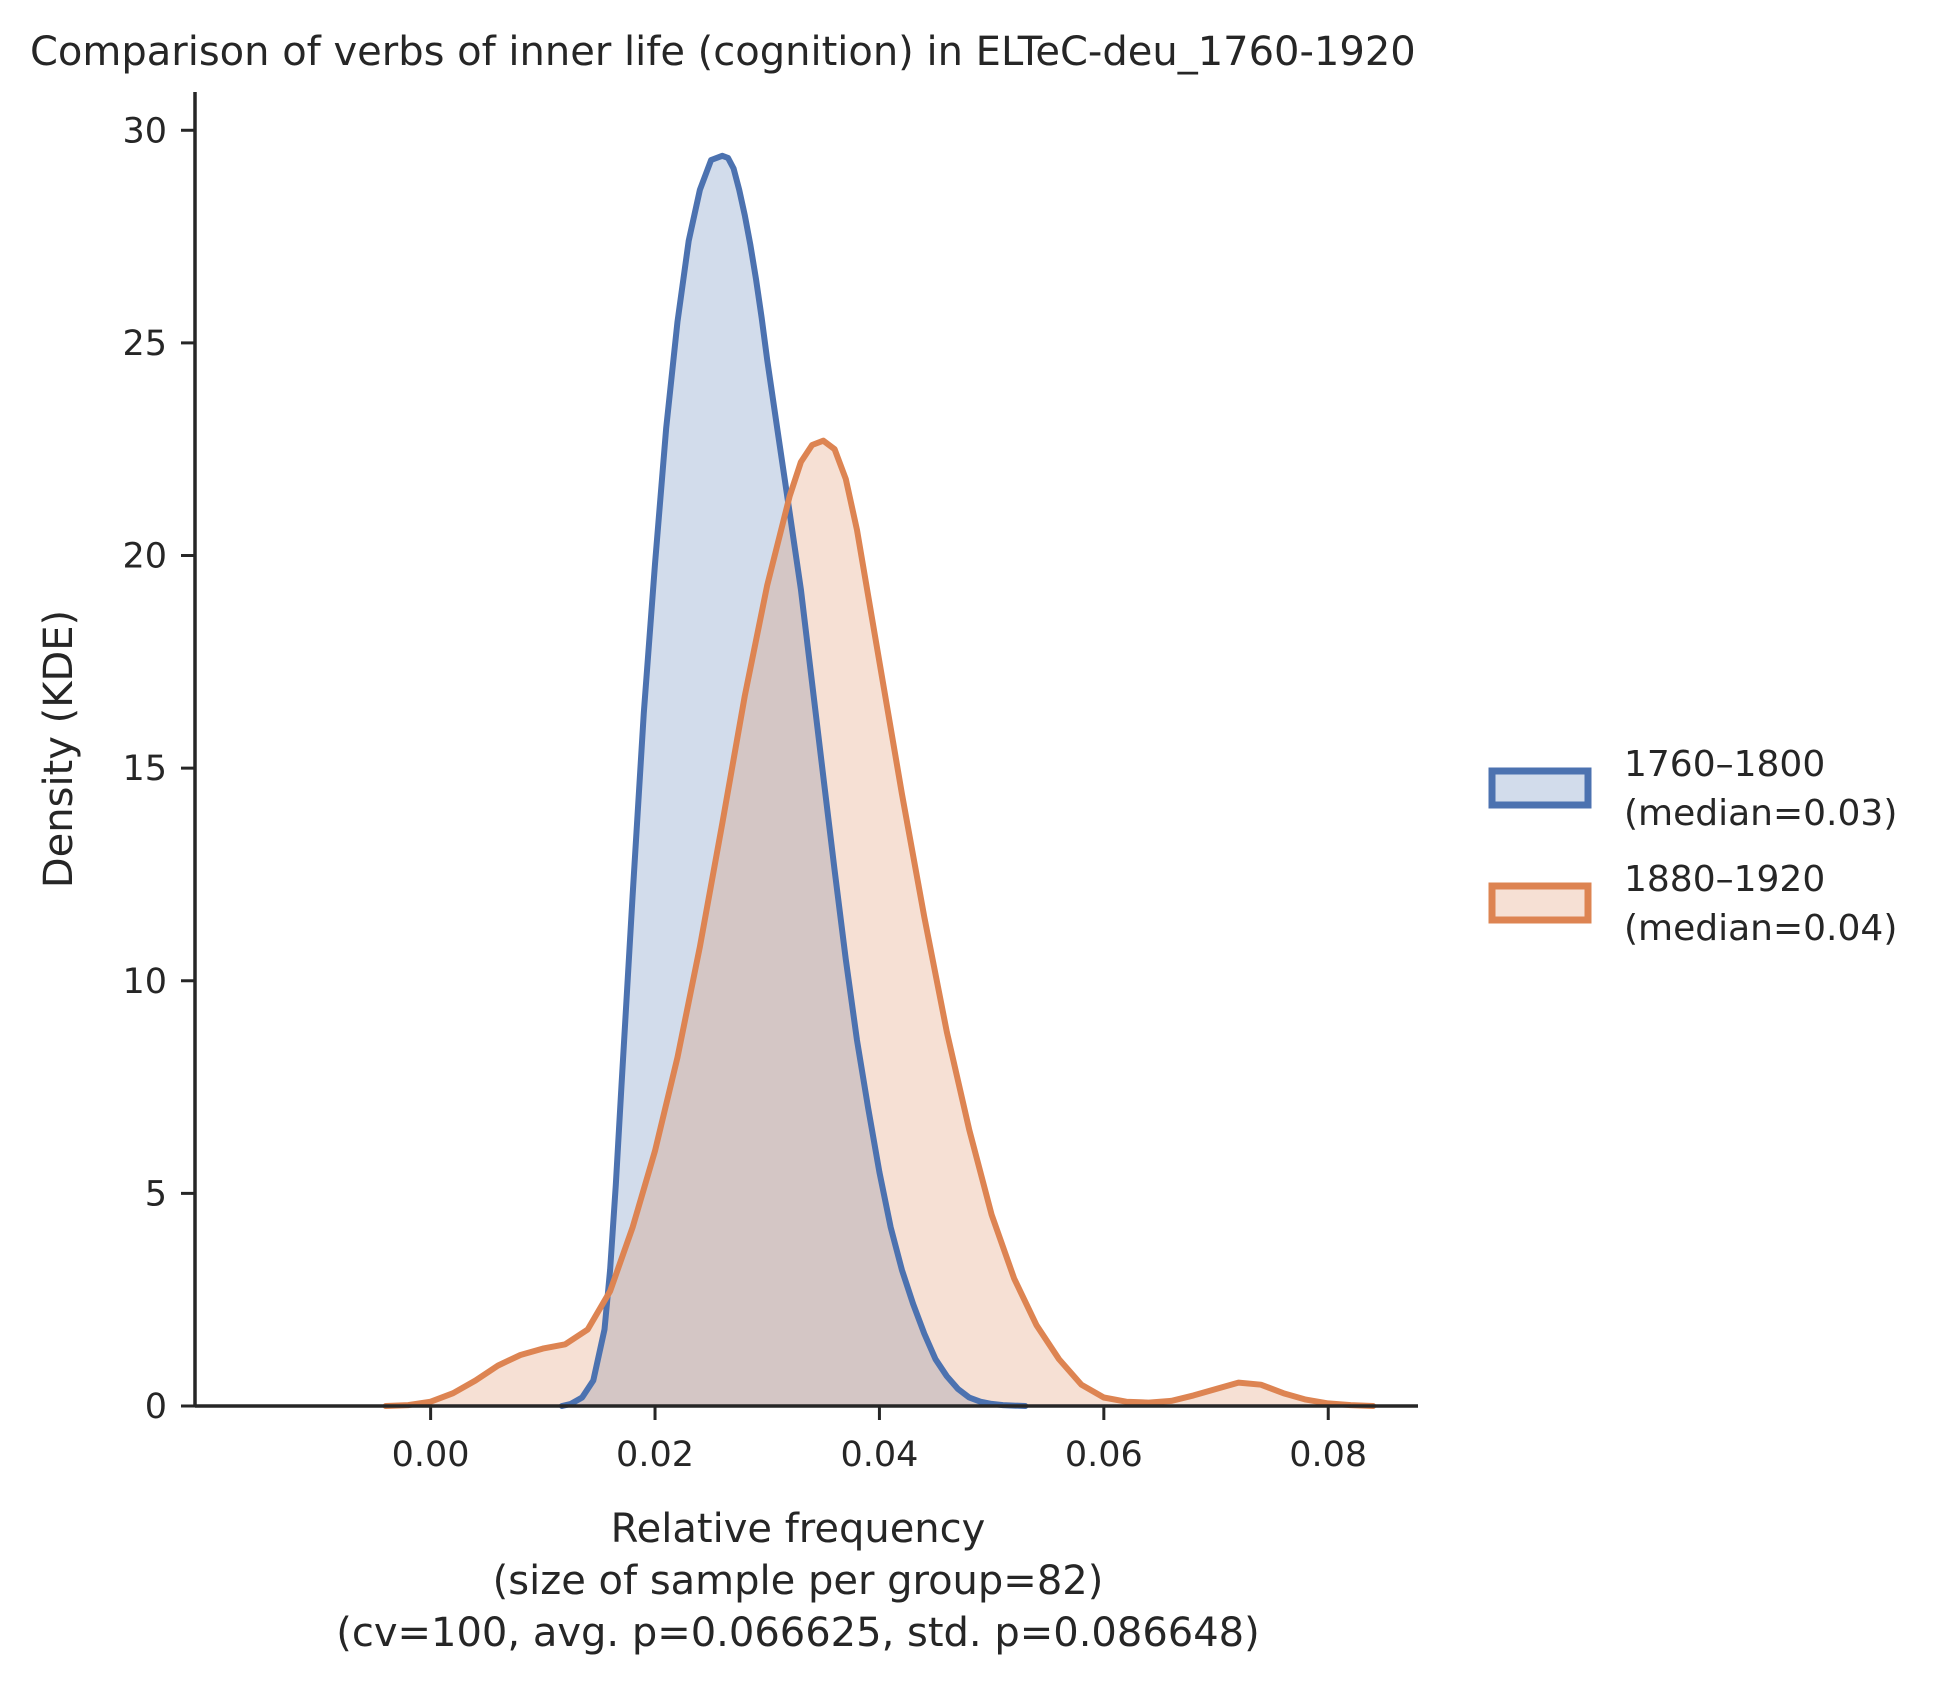 Image resolution: width=1955 pixels, height=1687 pixels. What do you see at coordinates (798, 1529) in the screenshot?
I see `x-axis-label-line-1: Relative frequency` at bounding box center [798, 1529].